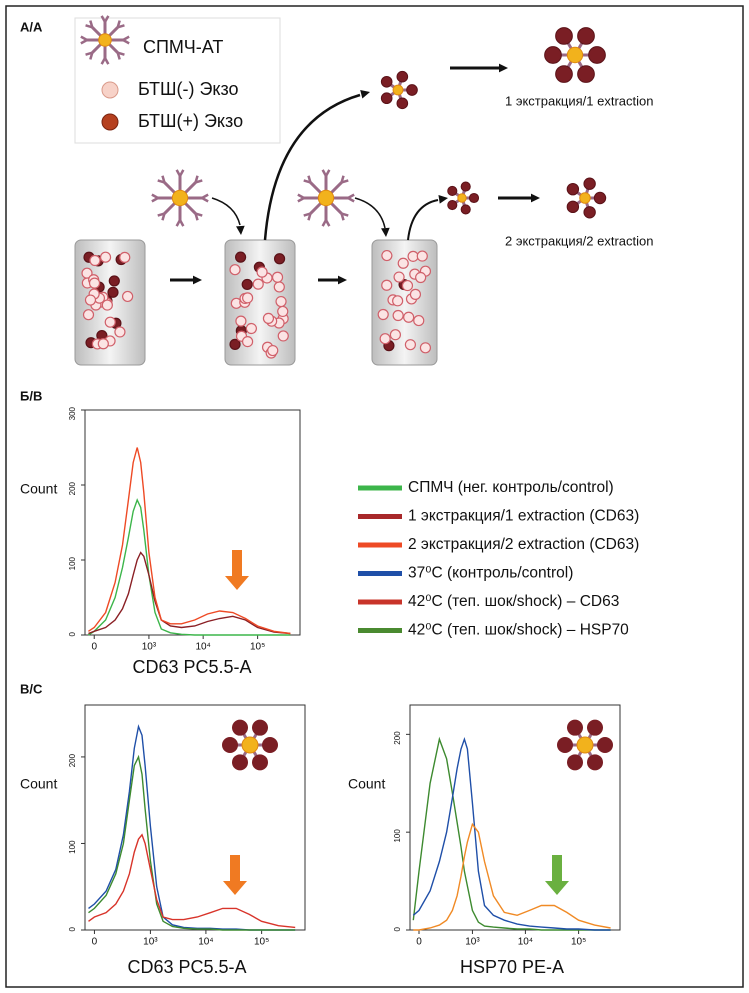 Image resolution: width=749 pixels, height=993 pixels. Describe the element at coordinates (366, 784) in the screenshot. I see `y-axis-label: Count` at that location.